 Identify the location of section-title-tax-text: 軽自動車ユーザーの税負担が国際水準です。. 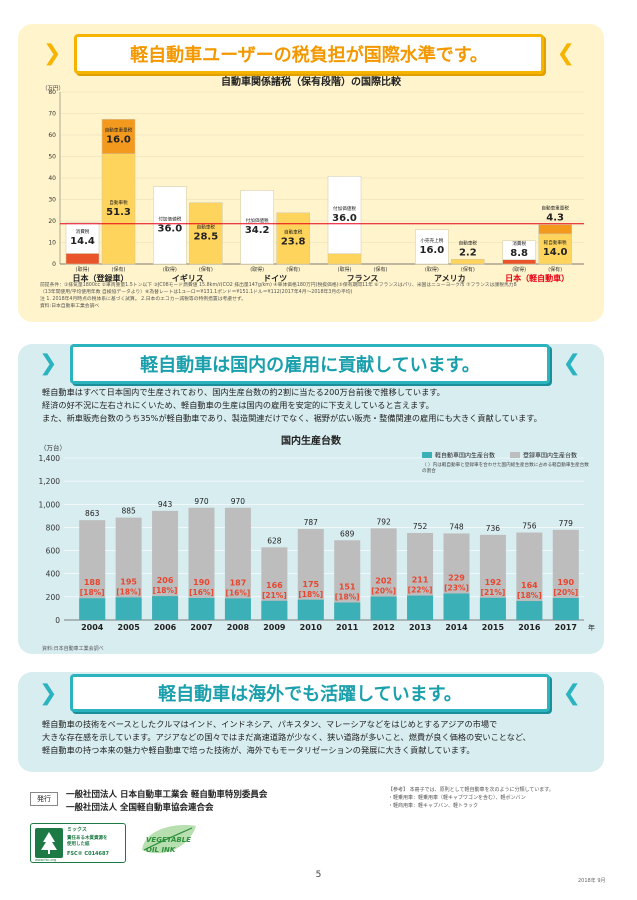
(309, 55).